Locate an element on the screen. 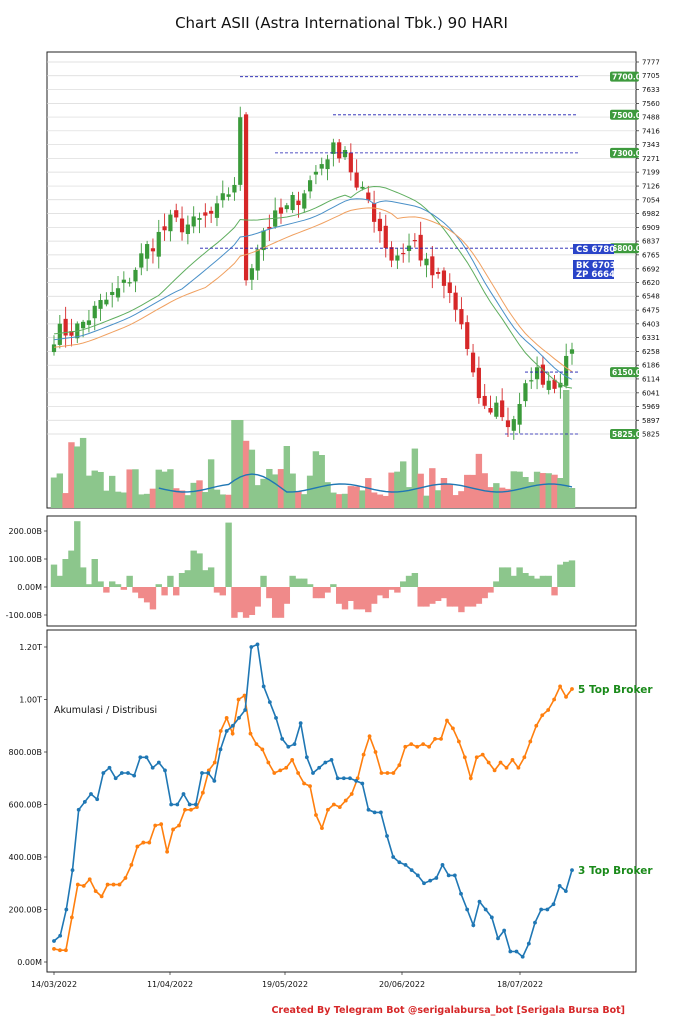 This screenshot has height=1024, width=683. price-tick-label: 6403 is located at coordinates (651, 324).